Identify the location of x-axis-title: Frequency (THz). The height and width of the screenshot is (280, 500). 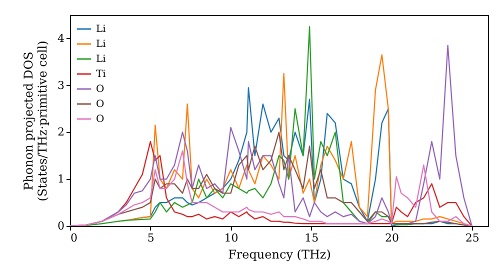
(279, 255).